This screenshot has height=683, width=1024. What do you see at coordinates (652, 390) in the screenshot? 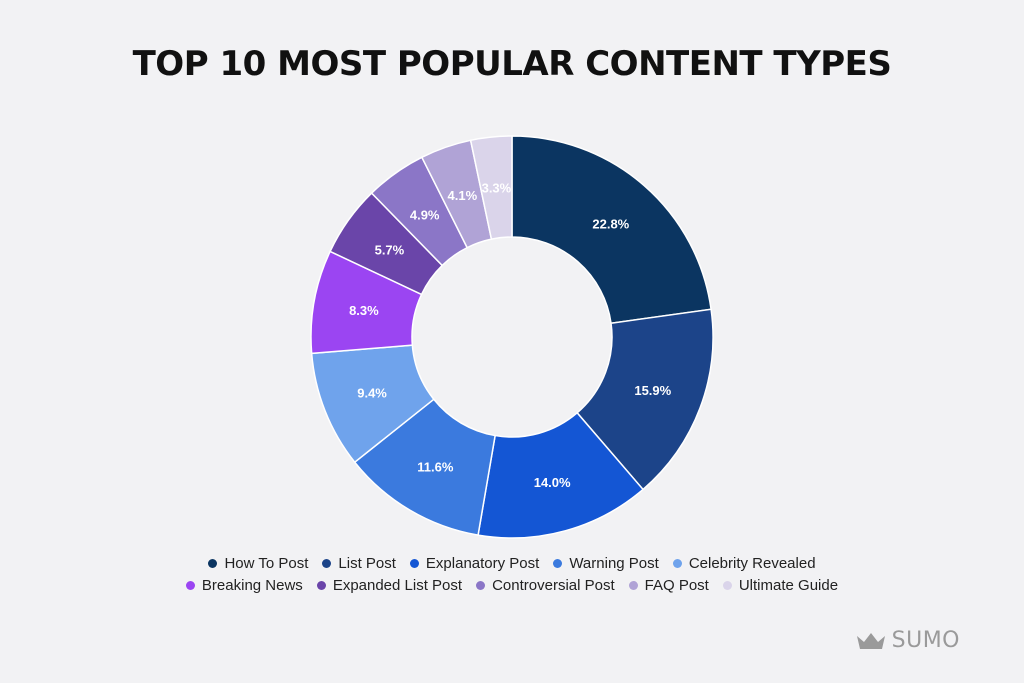
I see `slice-label-2: 15.9%` at bounding box center [652, 390].